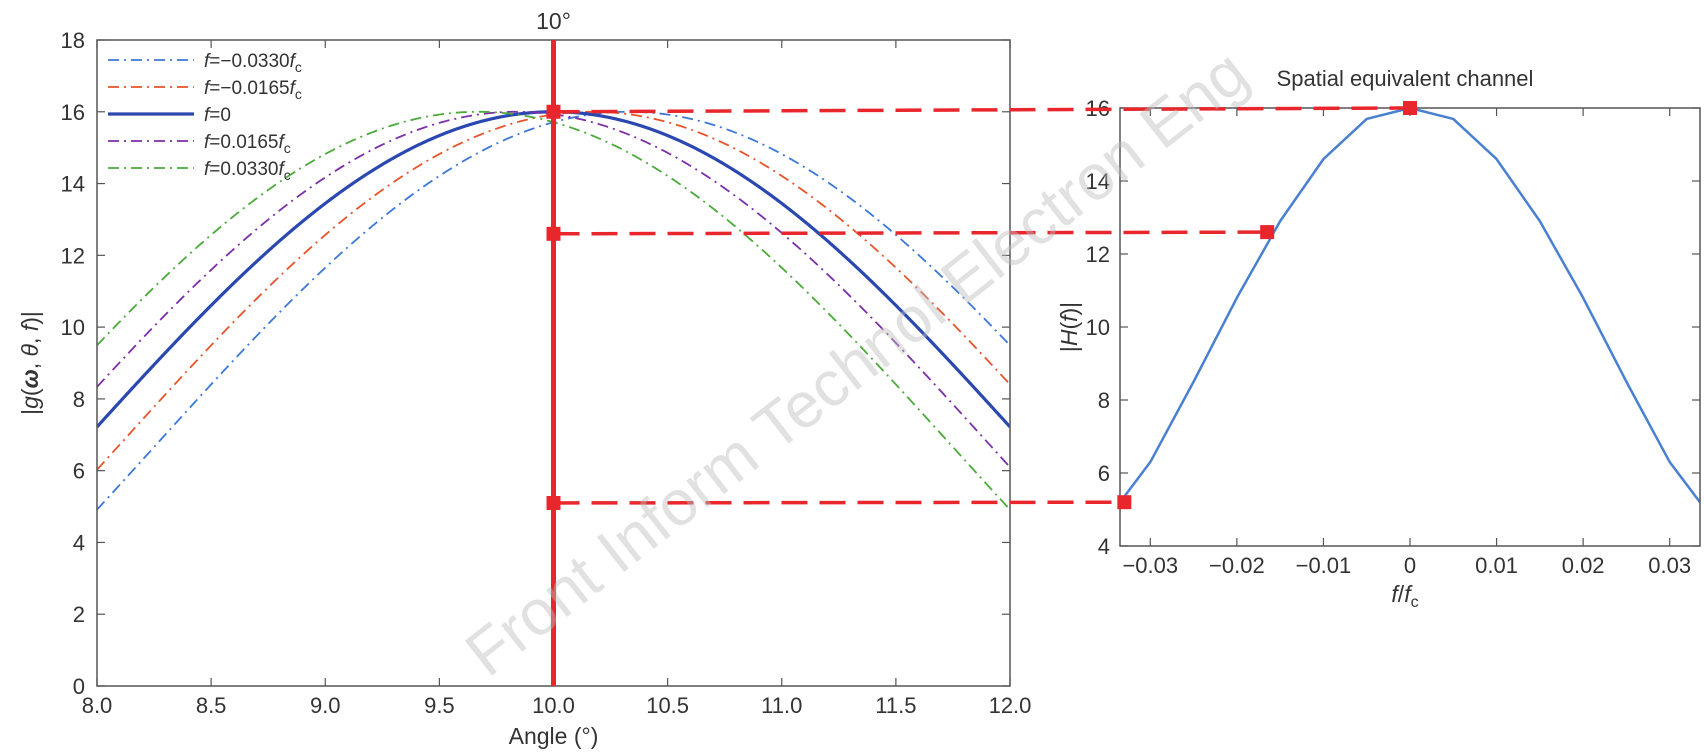 The width and height of the screenshot is (1704, 752). I want to click on left-x-tick-label: 10.0, so click(553, 705).